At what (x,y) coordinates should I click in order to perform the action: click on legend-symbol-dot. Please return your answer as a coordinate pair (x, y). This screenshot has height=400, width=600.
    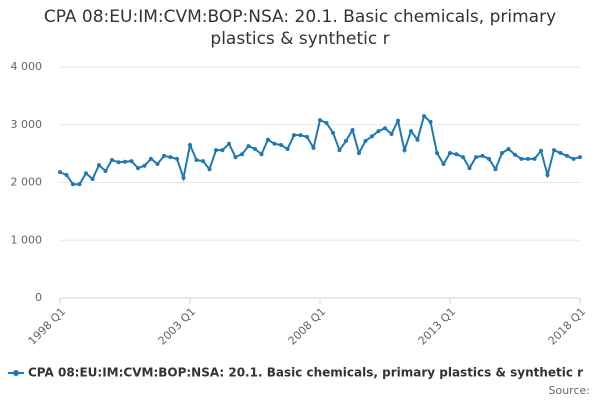
    Looking at the image, I should click on (16, 373).